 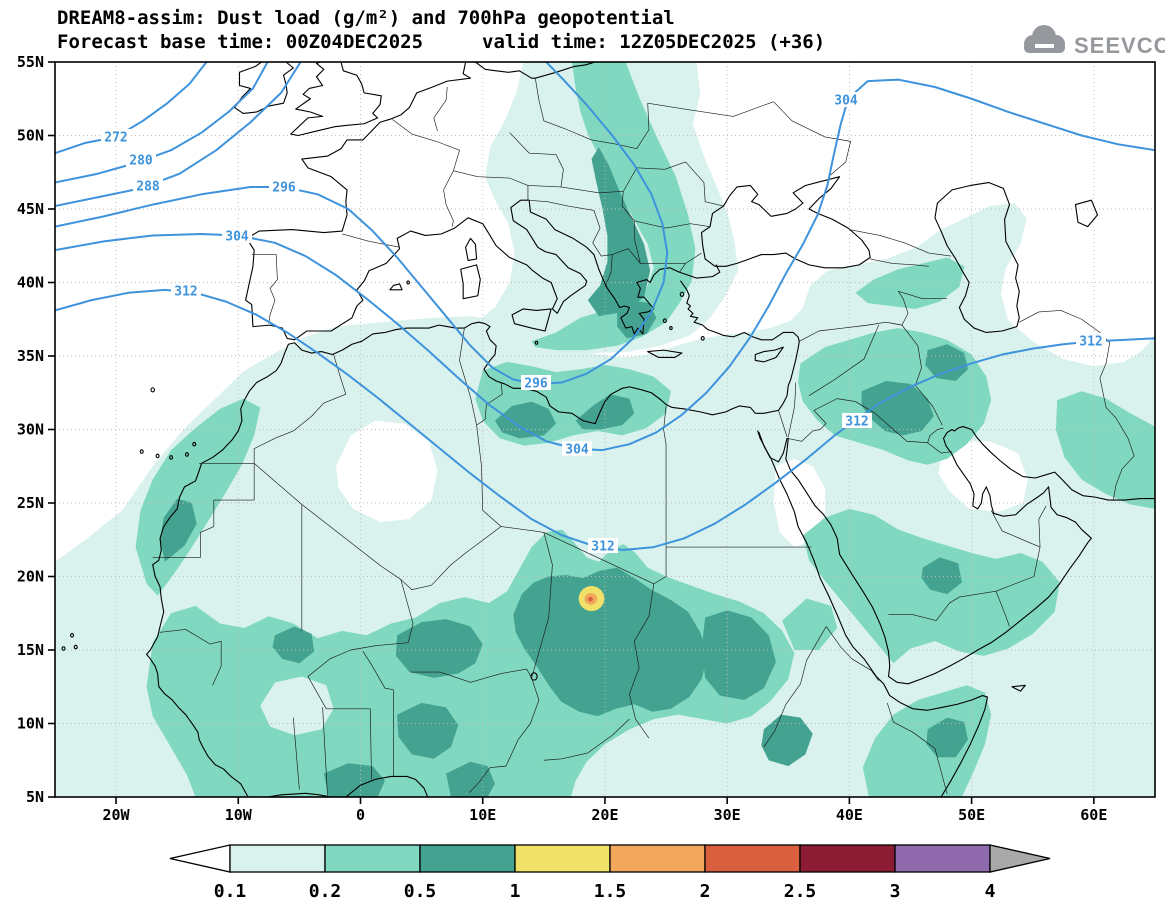 What do you see at coordinates (372, 858) in the screenshot?
I see `colorbar-segment-0.2` at bounding box center [372, 858].